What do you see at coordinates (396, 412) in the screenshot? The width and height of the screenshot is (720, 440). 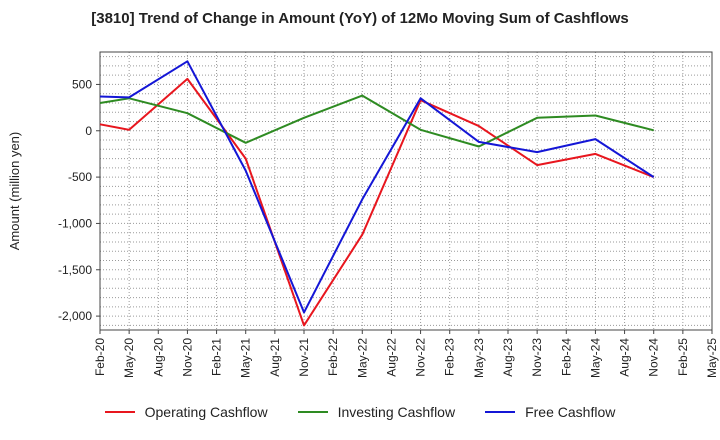 I see `legend-label: Investing Cashflow` at bounding box center [396, 412].